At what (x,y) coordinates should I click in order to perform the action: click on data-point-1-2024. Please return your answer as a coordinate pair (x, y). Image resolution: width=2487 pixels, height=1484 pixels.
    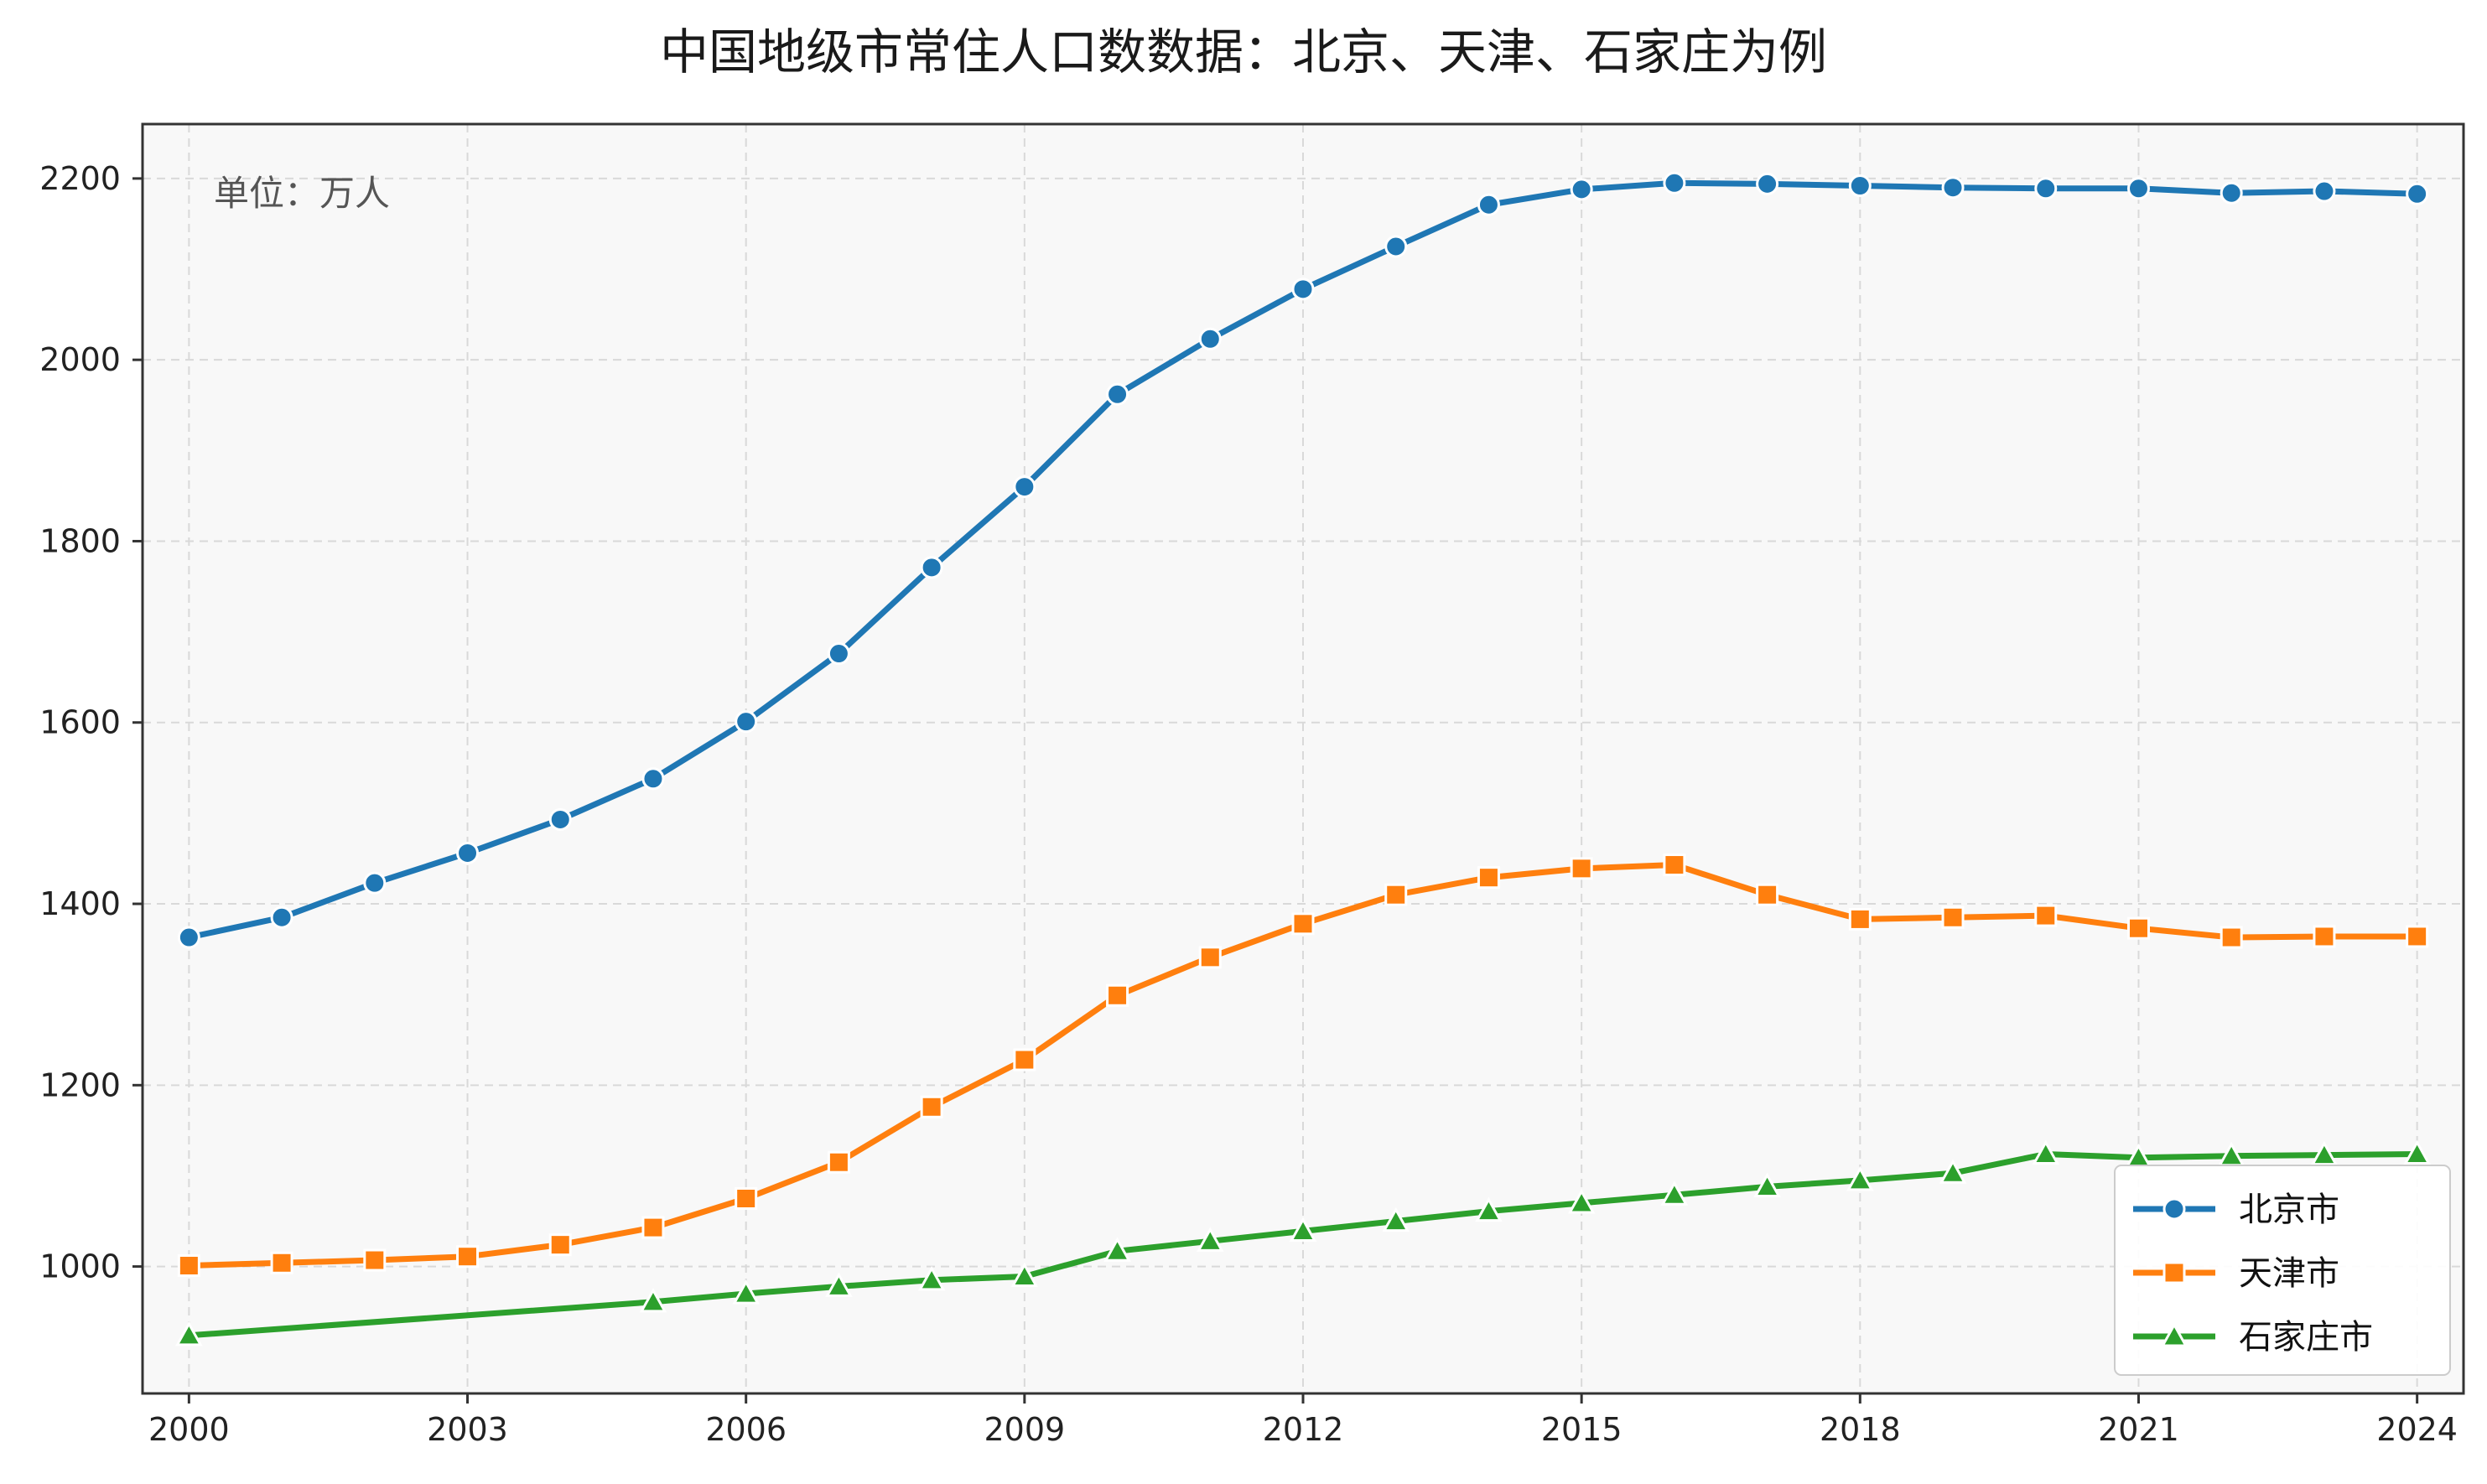
    Looking at the image, I should click on (2417, 936).